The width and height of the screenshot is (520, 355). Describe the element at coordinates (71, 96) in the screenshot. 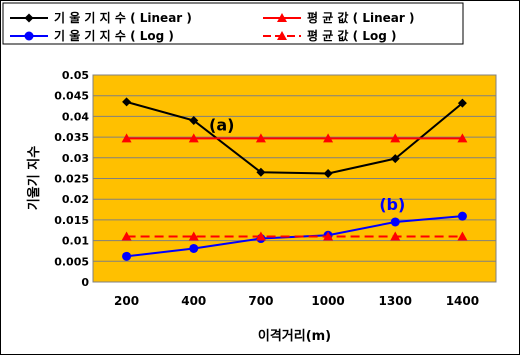

I see `y-tick-label: 0.045` at that location.